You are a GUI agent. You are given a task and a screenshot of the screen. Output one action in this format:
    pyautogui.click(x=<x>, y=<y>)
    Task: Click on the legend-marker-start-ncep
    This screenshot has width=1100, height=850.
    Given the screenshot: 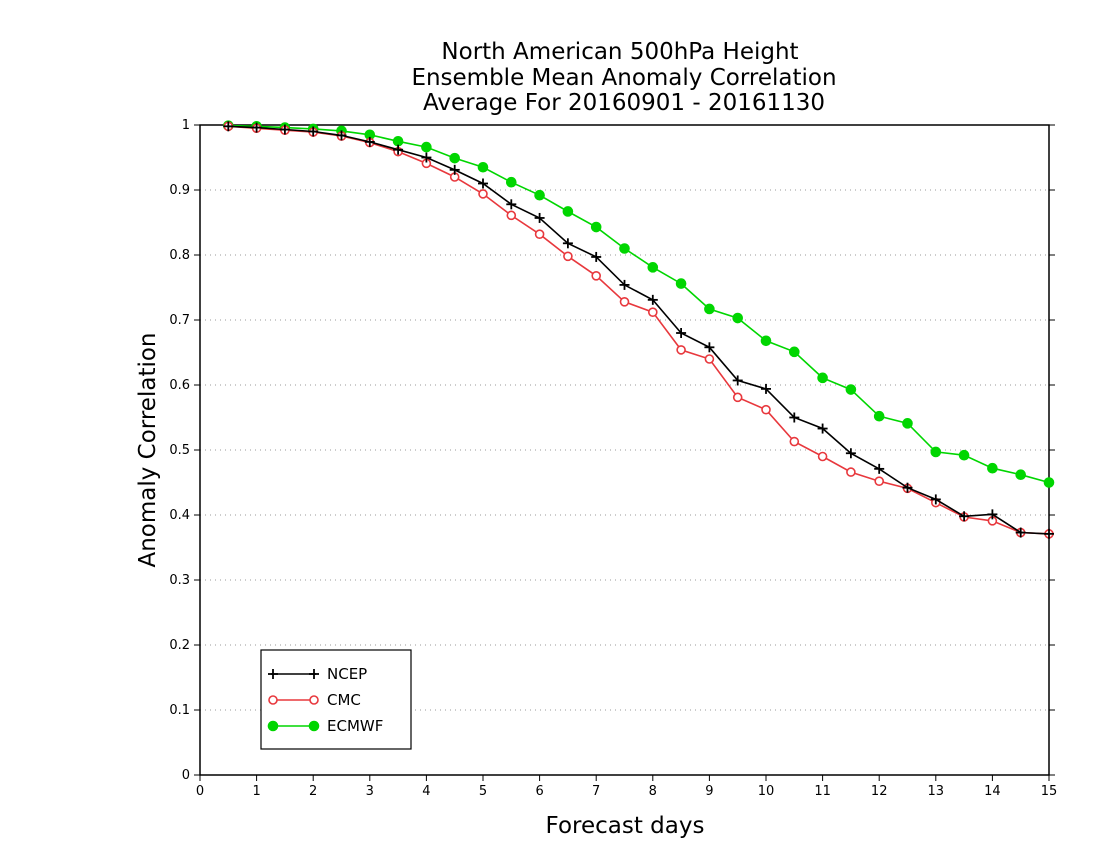 What is the action you would take?
    pyautogui.click(x=273, y=674)
    